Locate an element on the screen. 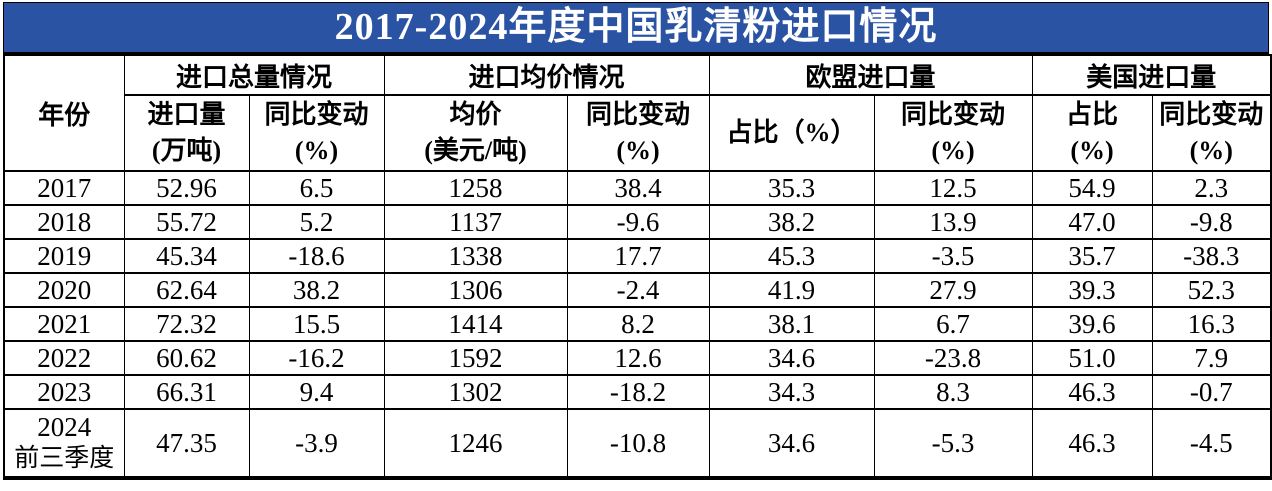 The height and width of the screenshot is (491, 1272). cell-import-yoy: 15.5 is located at coordinates (316, 324).